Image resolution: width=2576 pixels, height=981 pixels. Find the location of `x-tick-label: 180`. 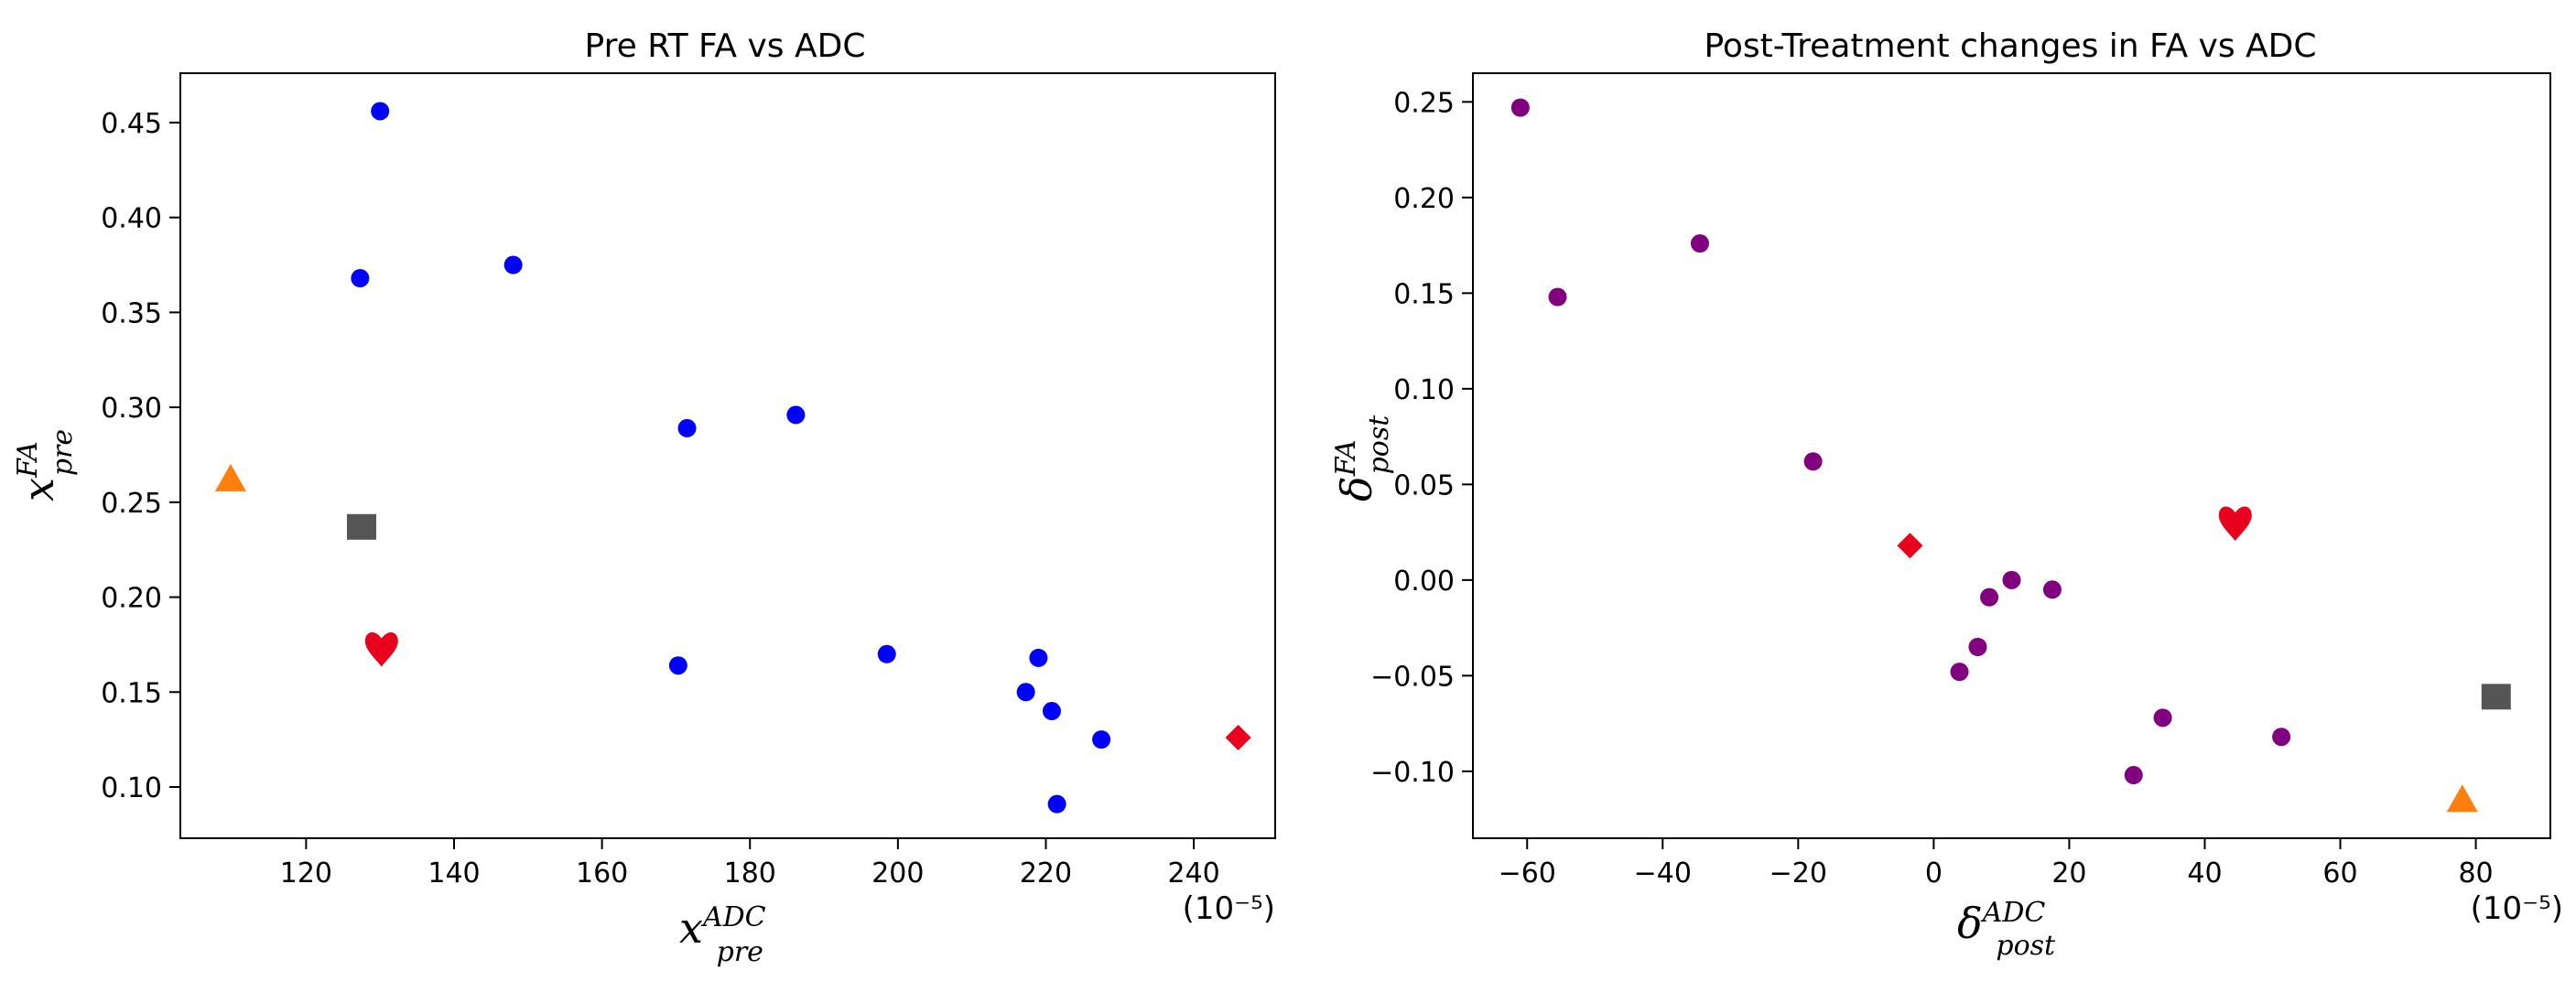

x-tick-label: 180 is located at coordinates (750, 873).